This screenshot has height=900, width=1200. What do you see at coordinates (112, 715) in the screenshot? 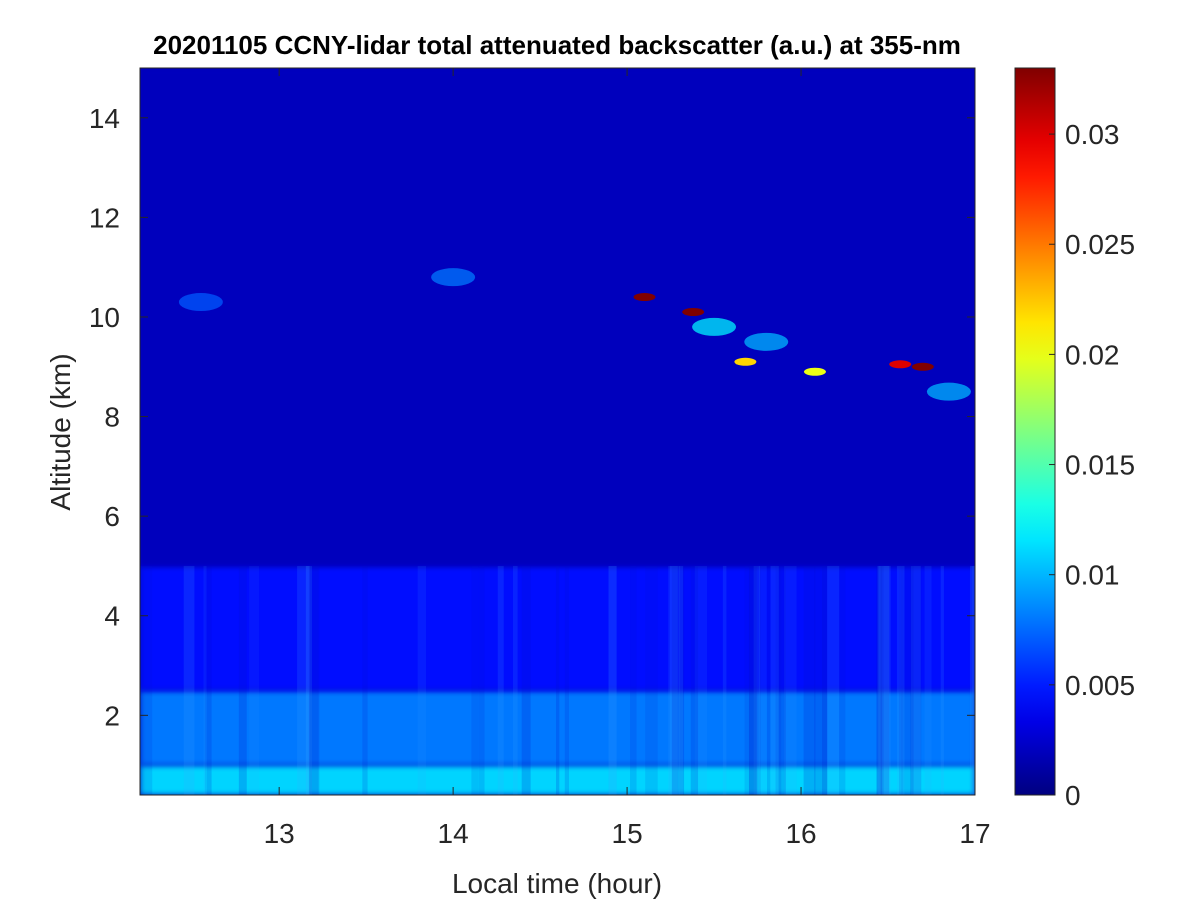
I see `y-tick-label: 2` at bounding box center [112, 715].